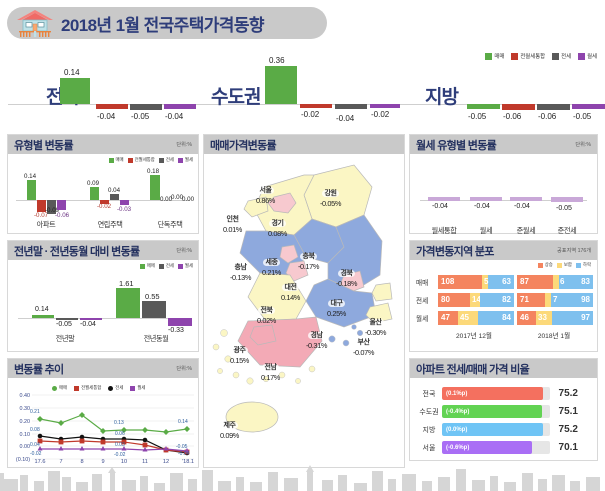  What do you see at coordinates (336, 305) in the screenshot?
I see `map-label-daegu: 대구 0.25%` at bounding box center [336, 305].